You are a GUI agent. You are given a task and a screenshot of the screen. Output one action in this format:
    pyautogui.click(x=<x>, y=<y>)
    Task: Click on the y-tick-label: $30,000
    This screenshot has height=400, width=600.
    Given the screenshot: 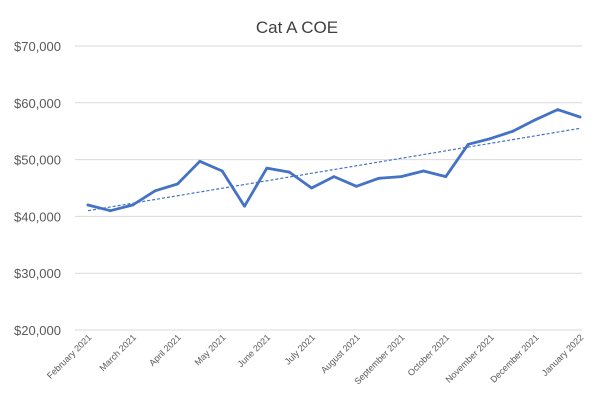 What is the action you would take?
    pyautogui.click(x=37, y=273)
    